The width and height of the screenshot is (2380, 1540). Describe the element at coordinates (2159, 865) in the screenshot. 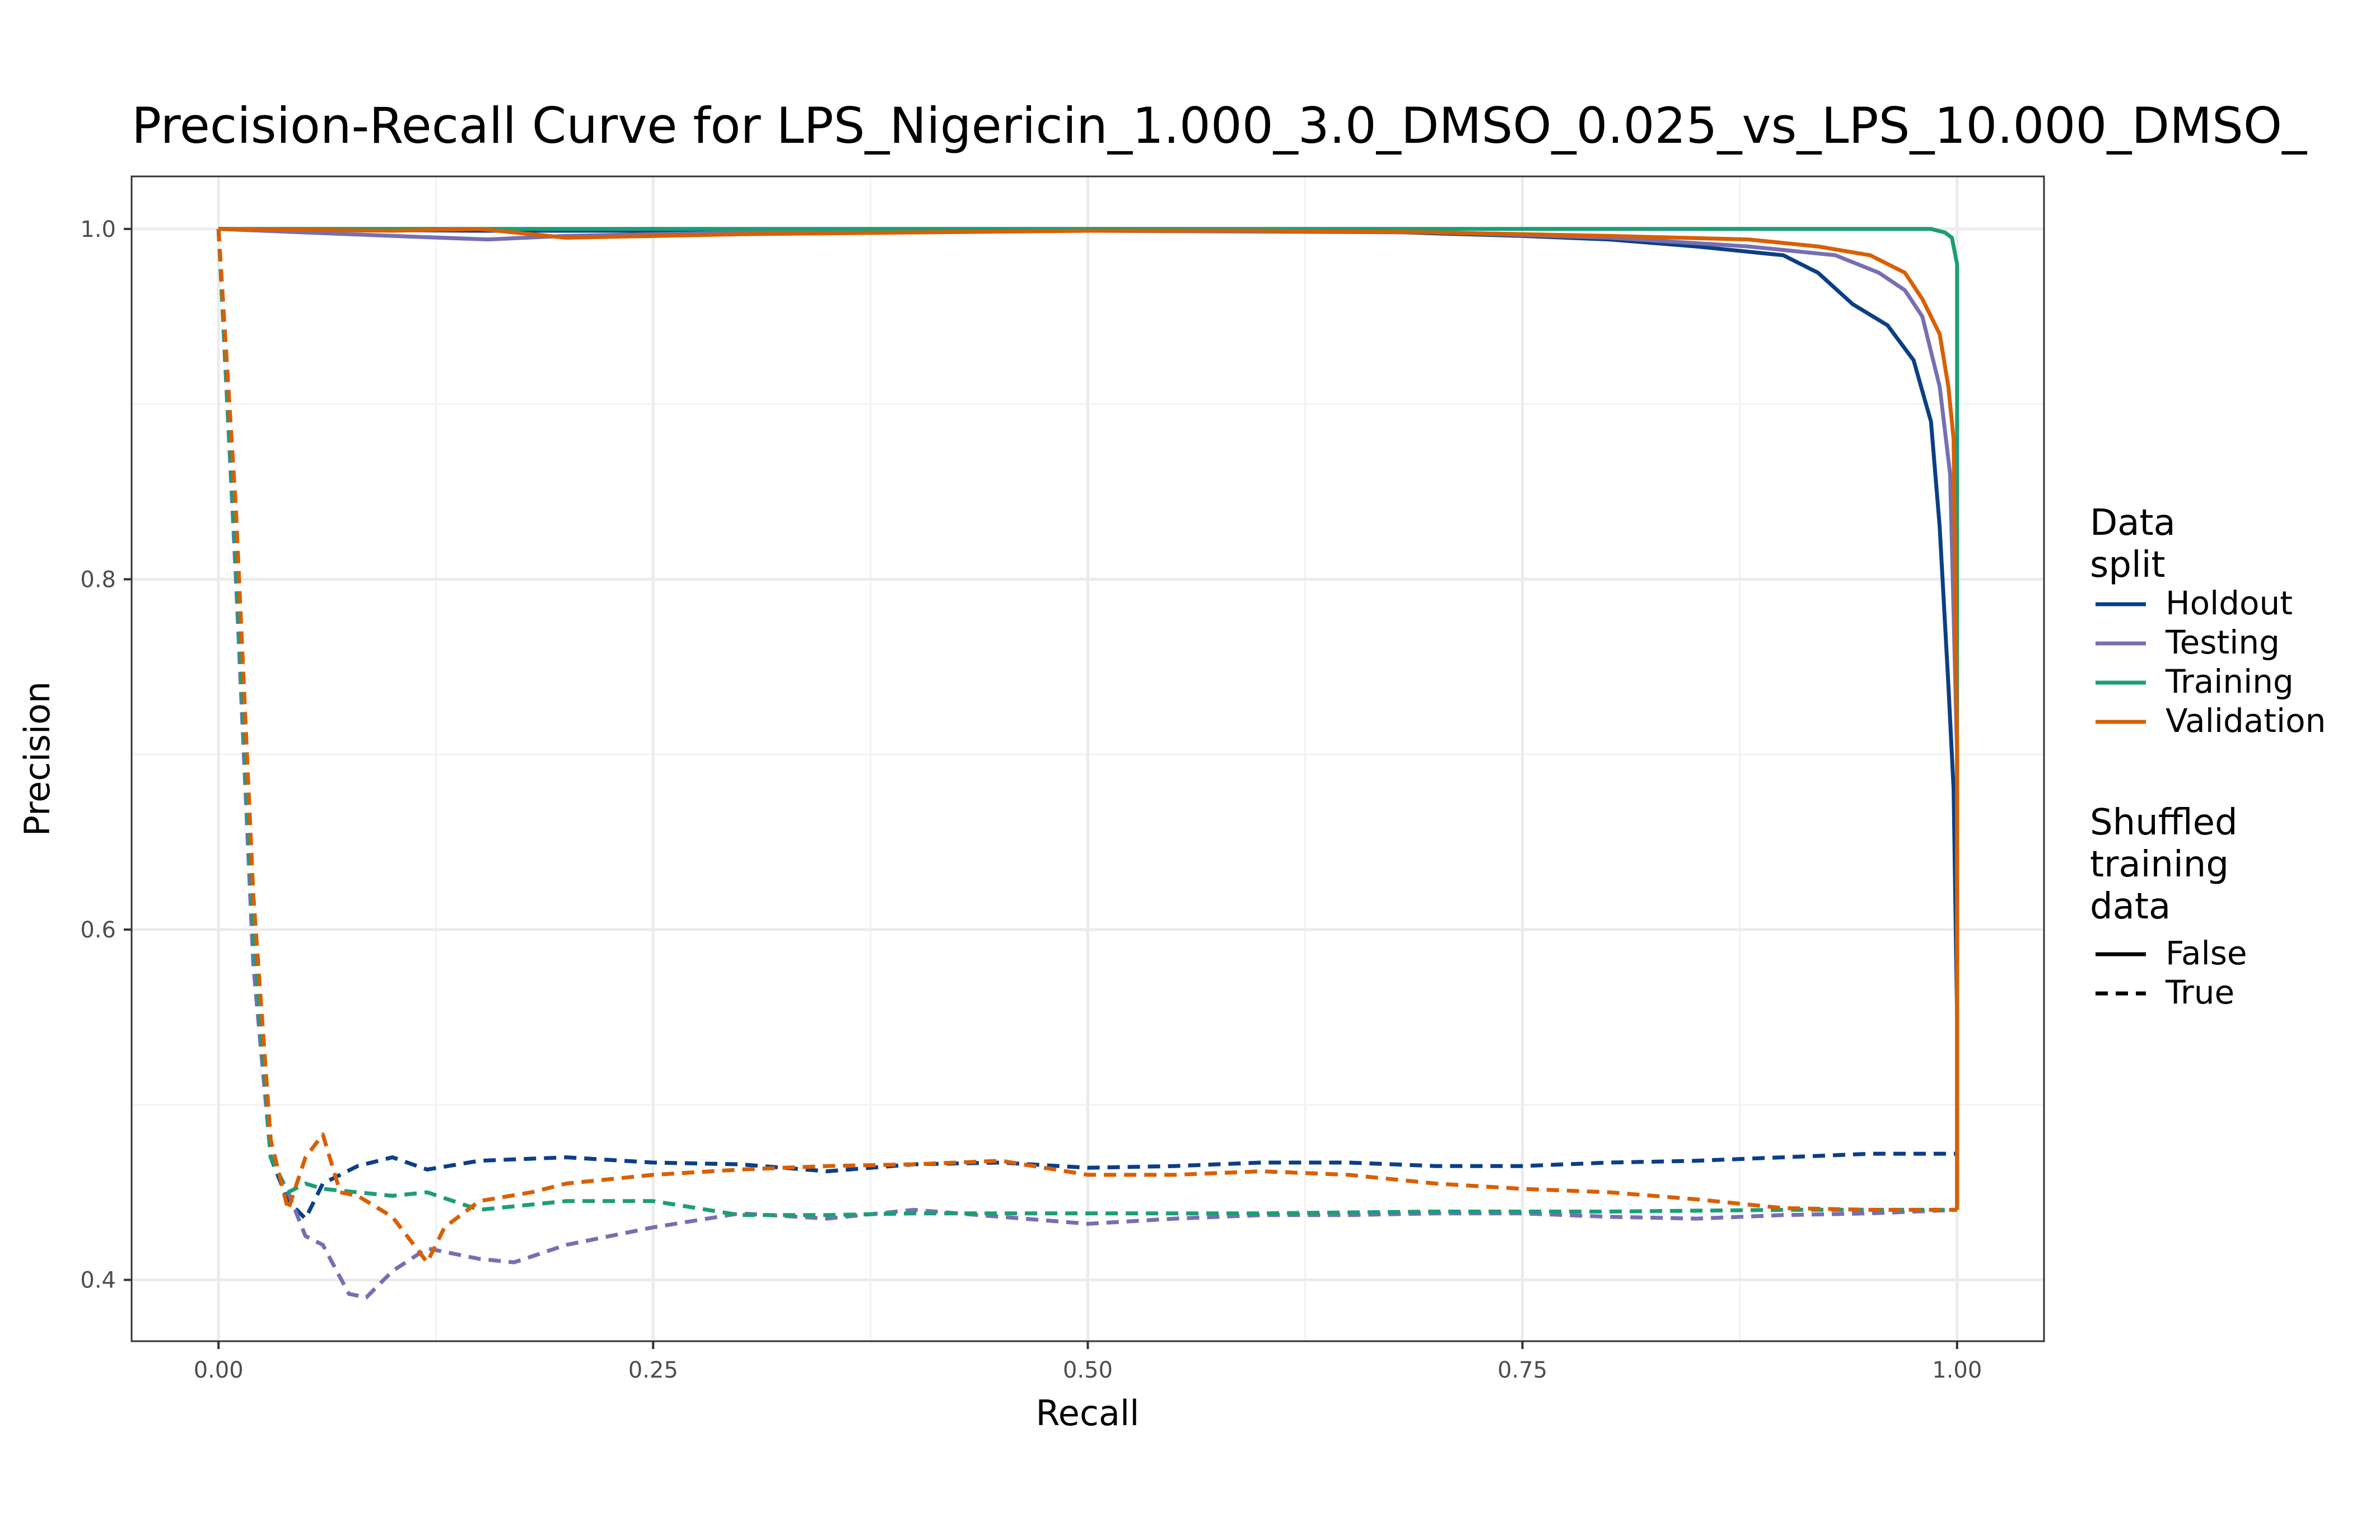

I see `legend-linetype-title: training` at that location.